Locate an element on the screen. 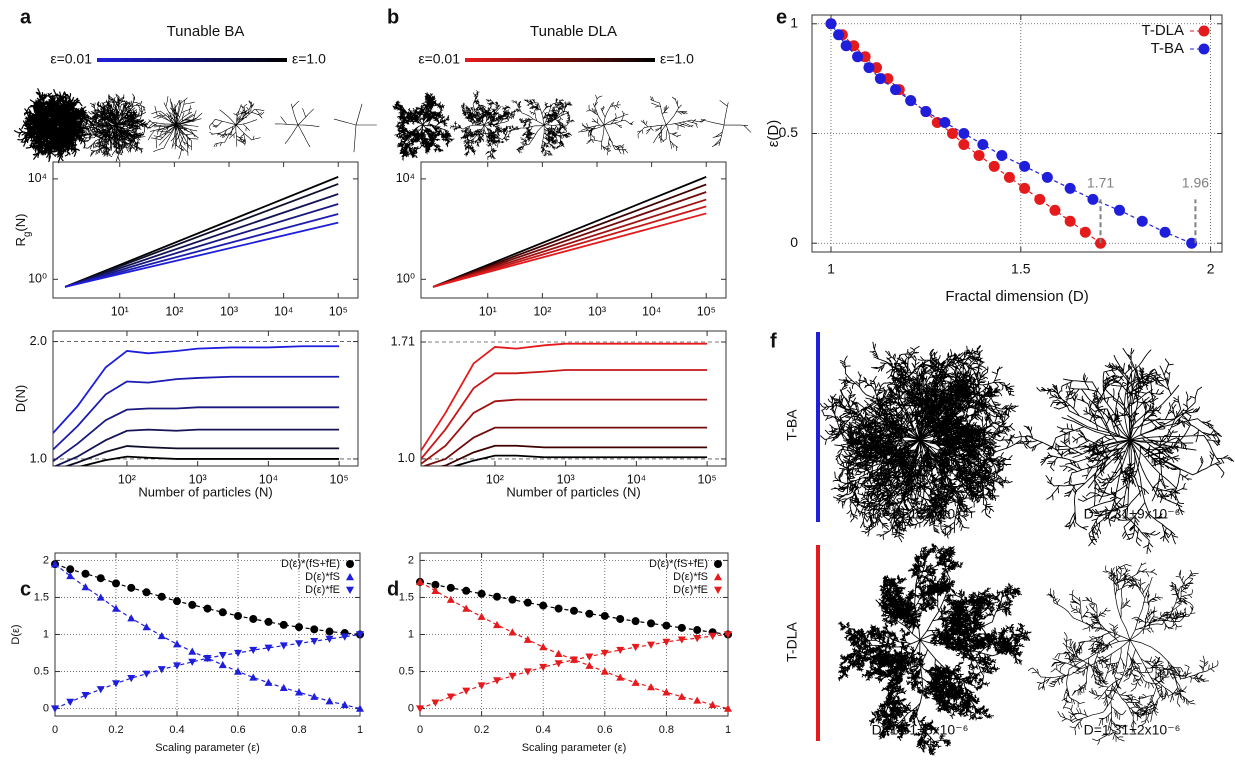 This screenshot has height=763, width=1235. y-tick-label: 10⁰ is located at coordinates (37, 279).